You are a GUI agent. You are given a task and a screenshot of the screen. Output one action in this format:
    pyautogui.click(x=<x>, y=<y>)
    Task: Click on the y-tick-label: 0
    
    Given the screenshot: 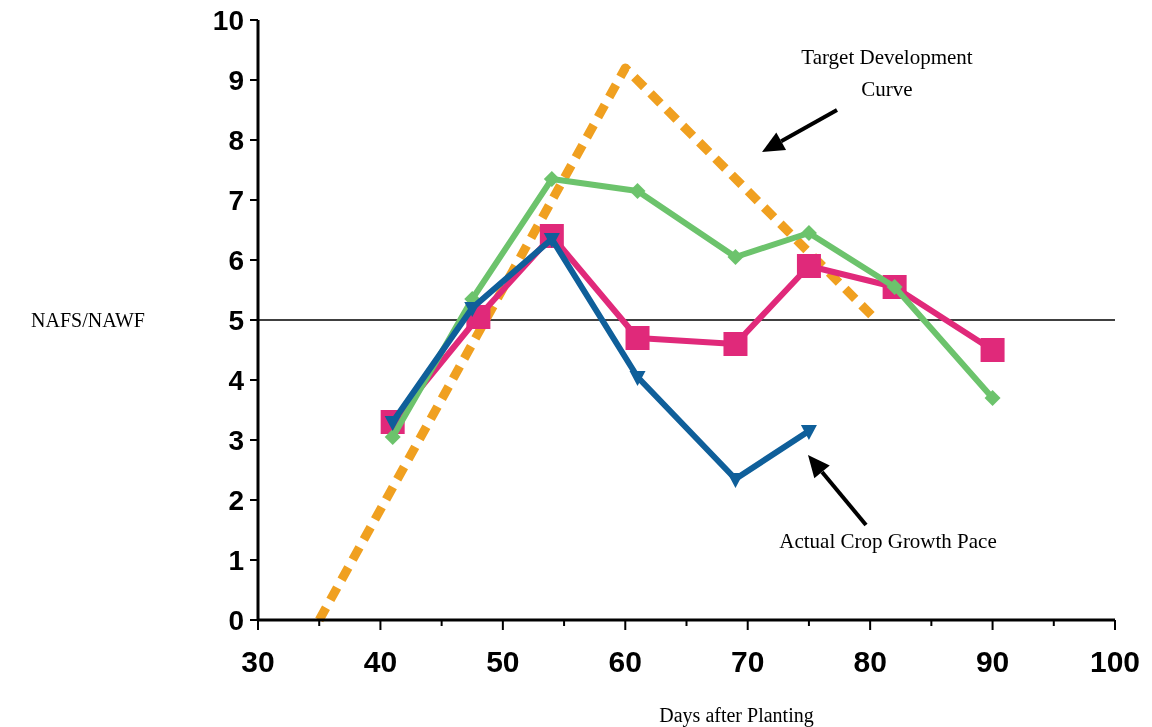 What is the action you would take?
    pyautogui.click(x=236, y=620)
    